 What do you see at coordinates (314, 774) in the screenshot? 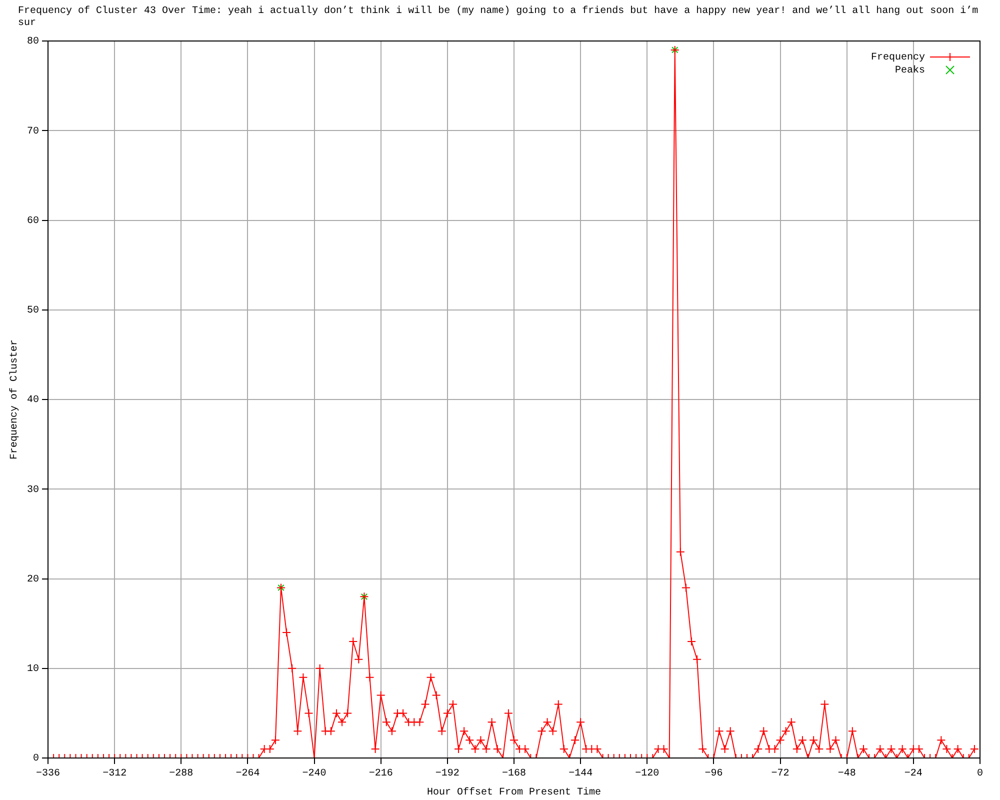
I see `x-tick-label: −240` at bounding box center [314, 774].